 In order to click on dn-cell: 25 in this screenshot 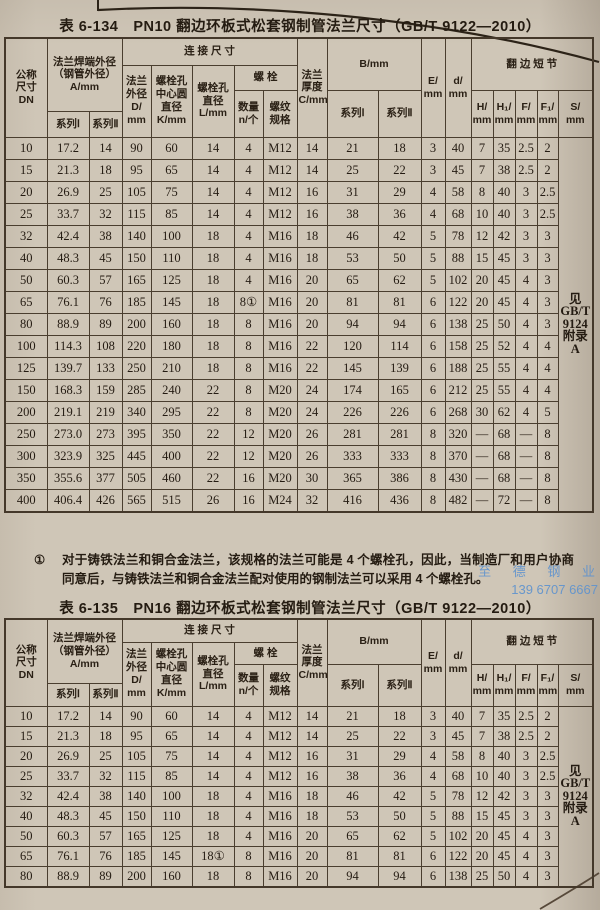, I will do `click(26, 776)`.